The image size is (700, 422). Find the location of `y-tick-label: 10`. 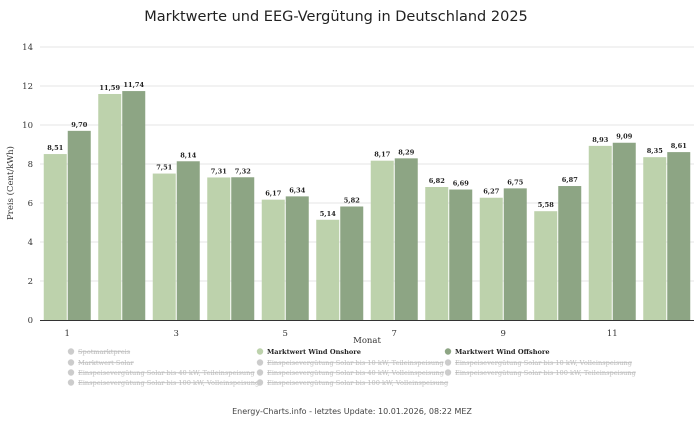

y-tick-label: 10 is located at coordinates (27, 126).